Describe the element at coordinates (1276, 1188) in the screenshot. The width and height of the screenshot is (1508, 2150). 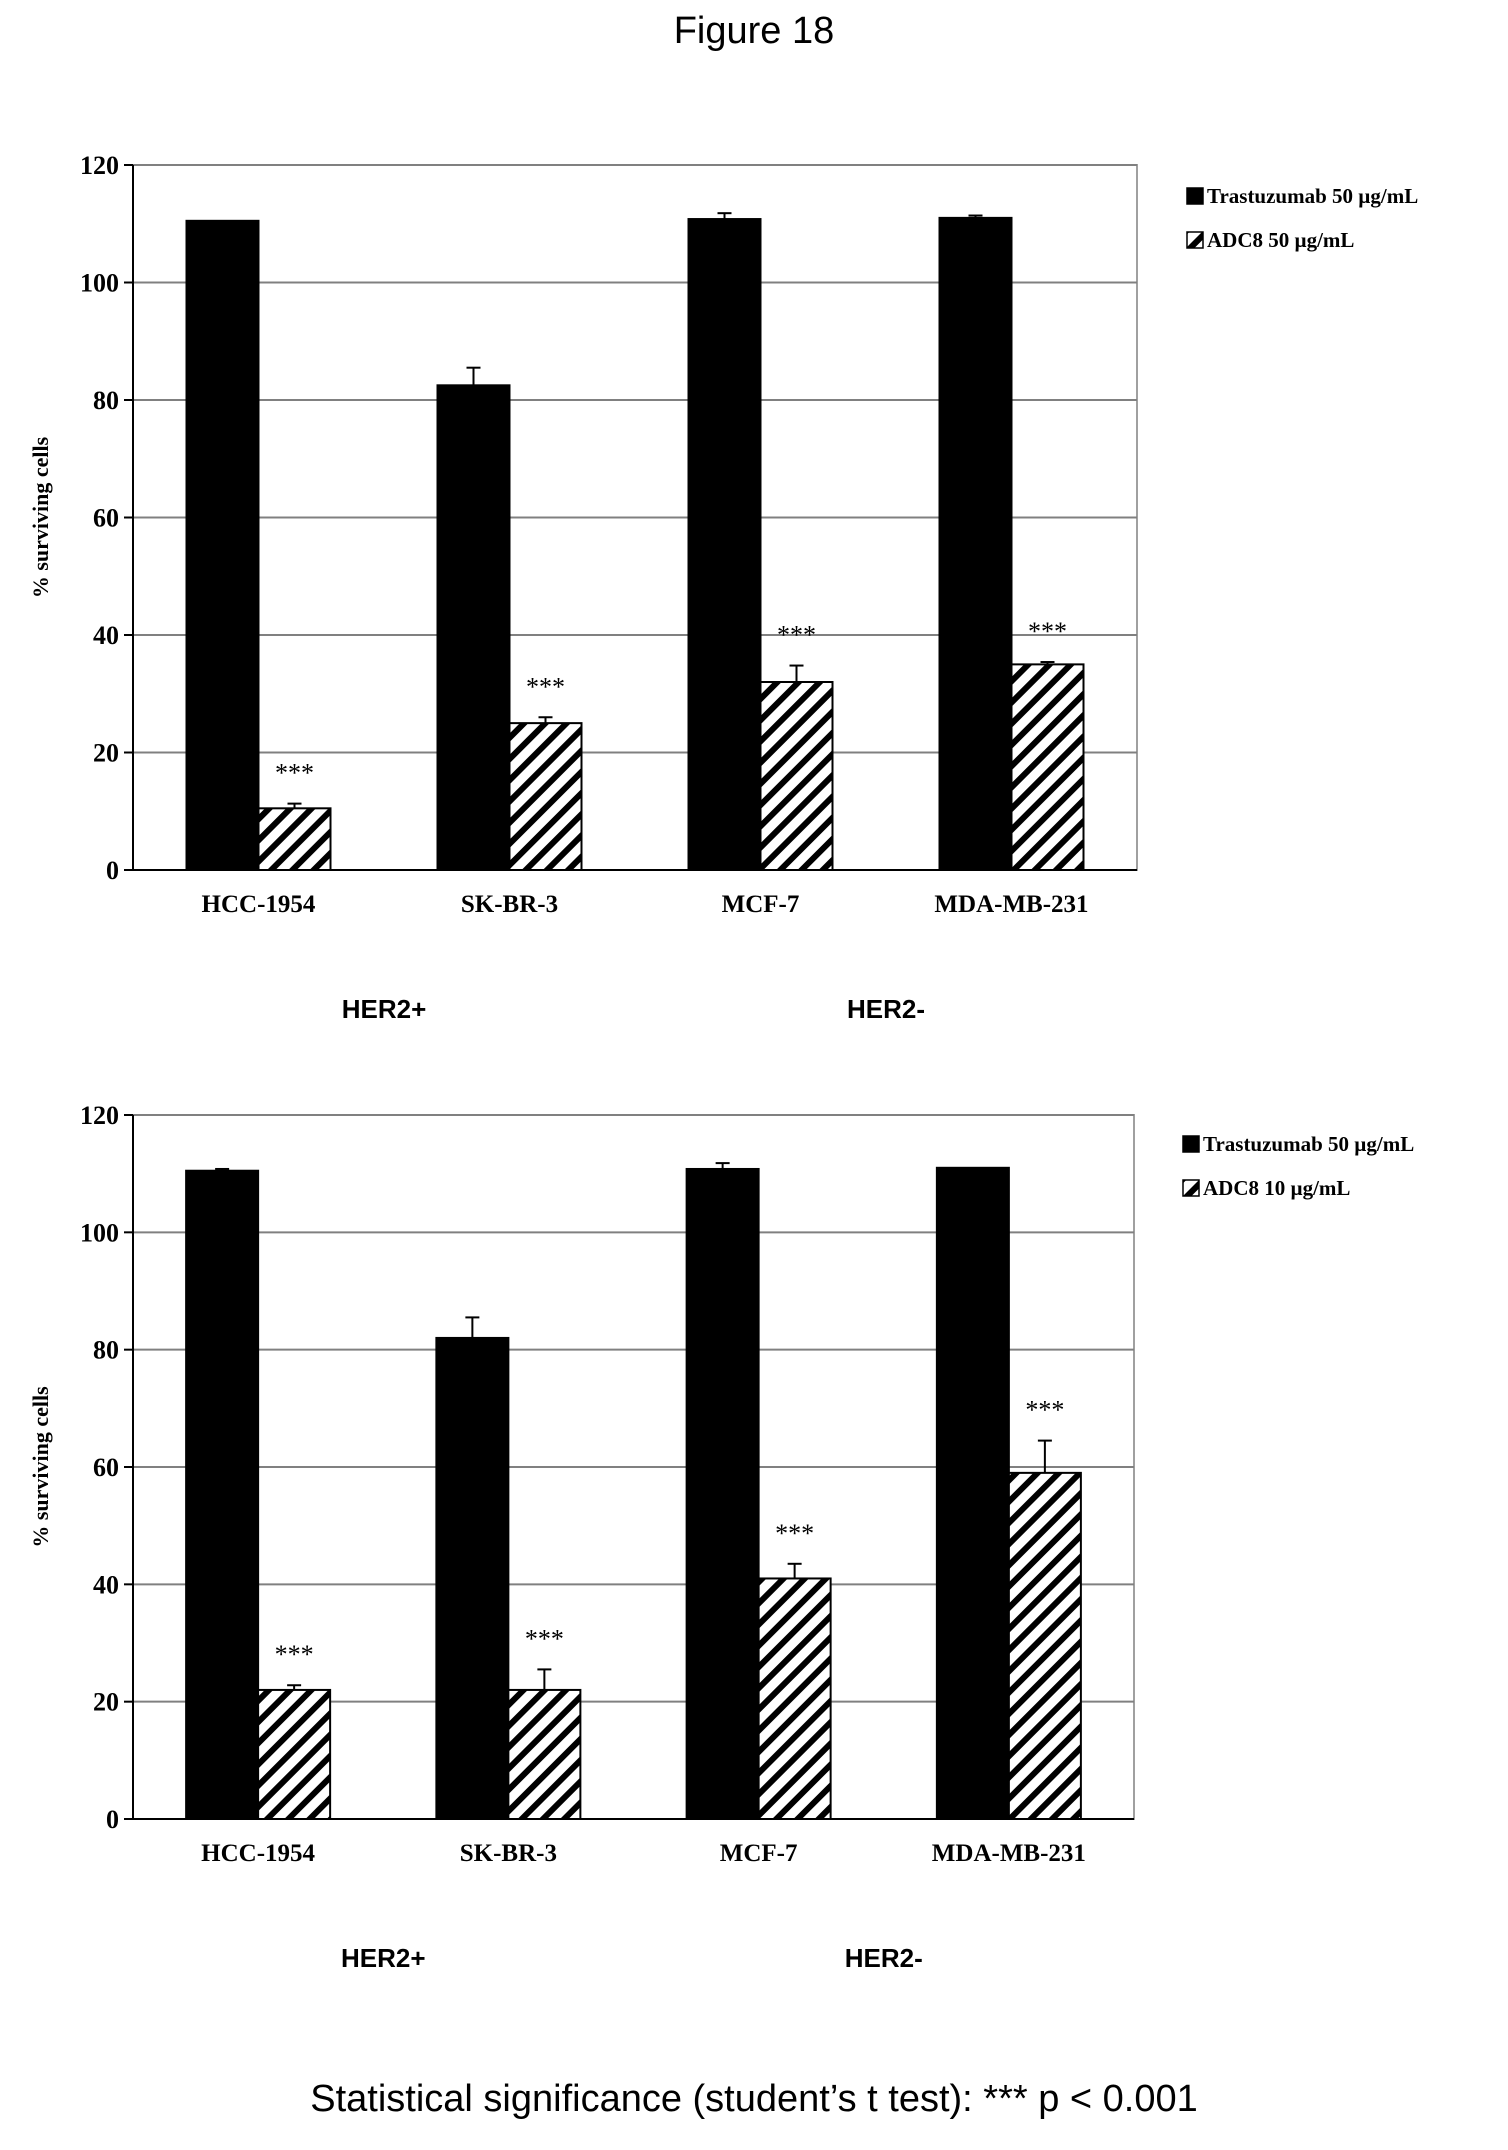
I see `legend-label: ADC8 10 µg/mL` at that location.